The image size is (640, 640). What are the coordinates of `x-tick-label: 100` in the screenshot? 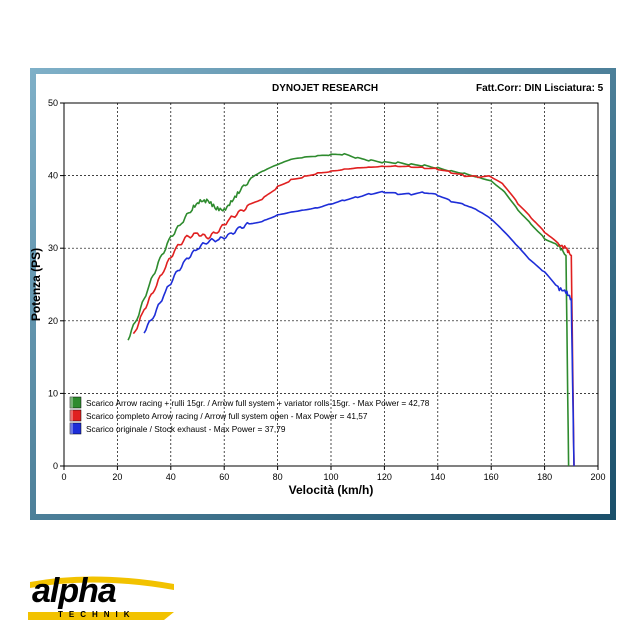 It's located at (330, 477).